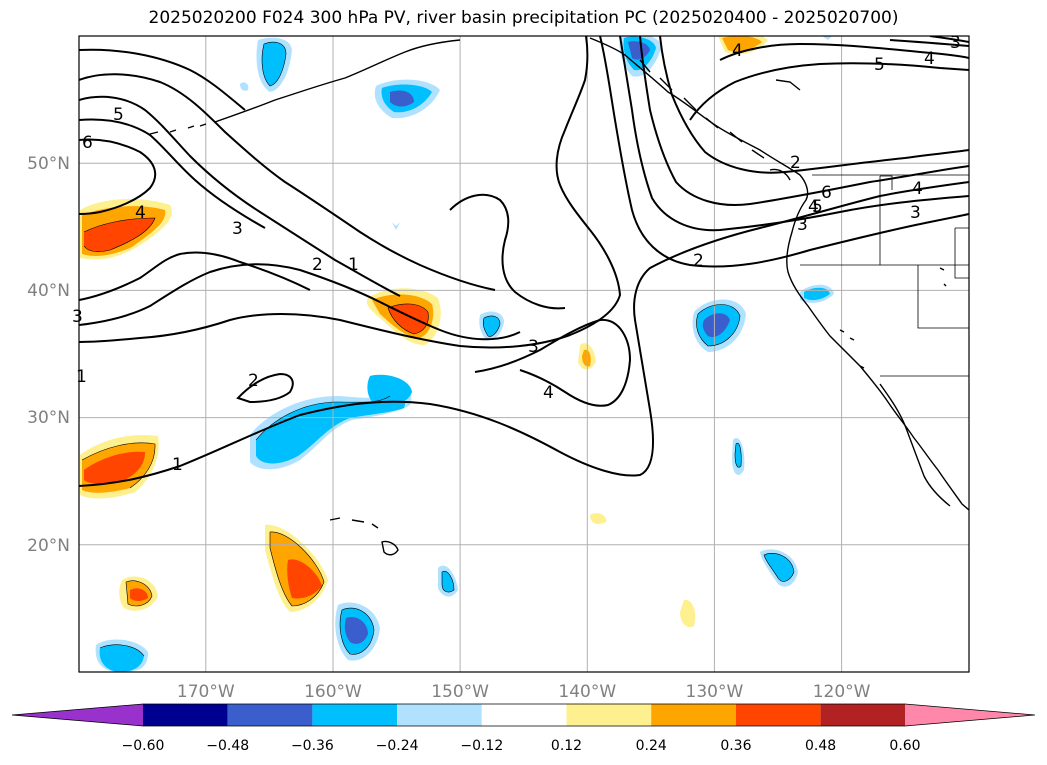 This screenshot has height=765, width=1047. What do you see at coordinates (460, 692) in the screenshot?
I see `lon-label: 150°W` at bounding box center [460, 692].